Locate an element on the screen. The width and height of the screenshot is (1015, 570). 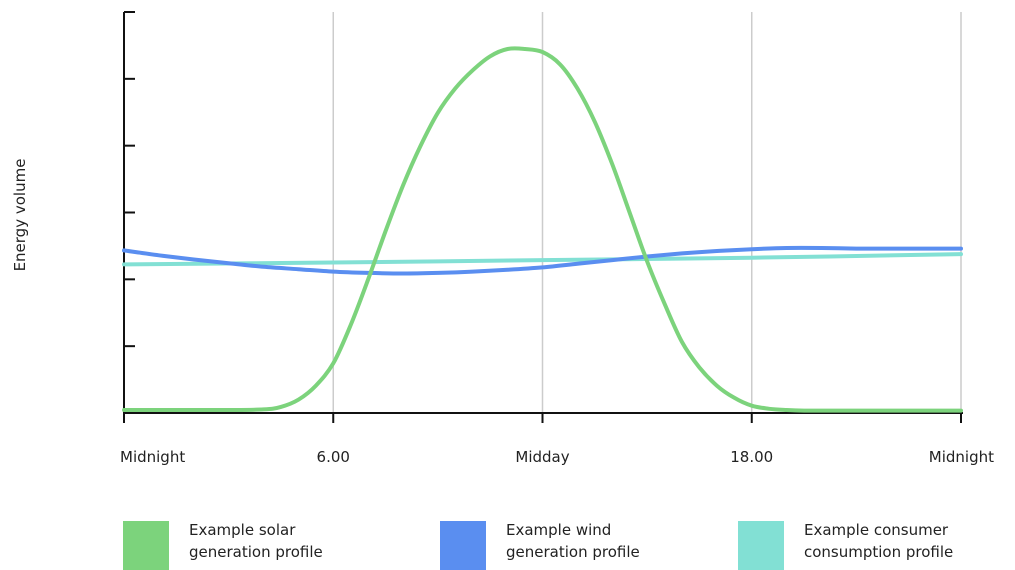
x-tick-label: 18.00 is located at coordinates (751, 457).